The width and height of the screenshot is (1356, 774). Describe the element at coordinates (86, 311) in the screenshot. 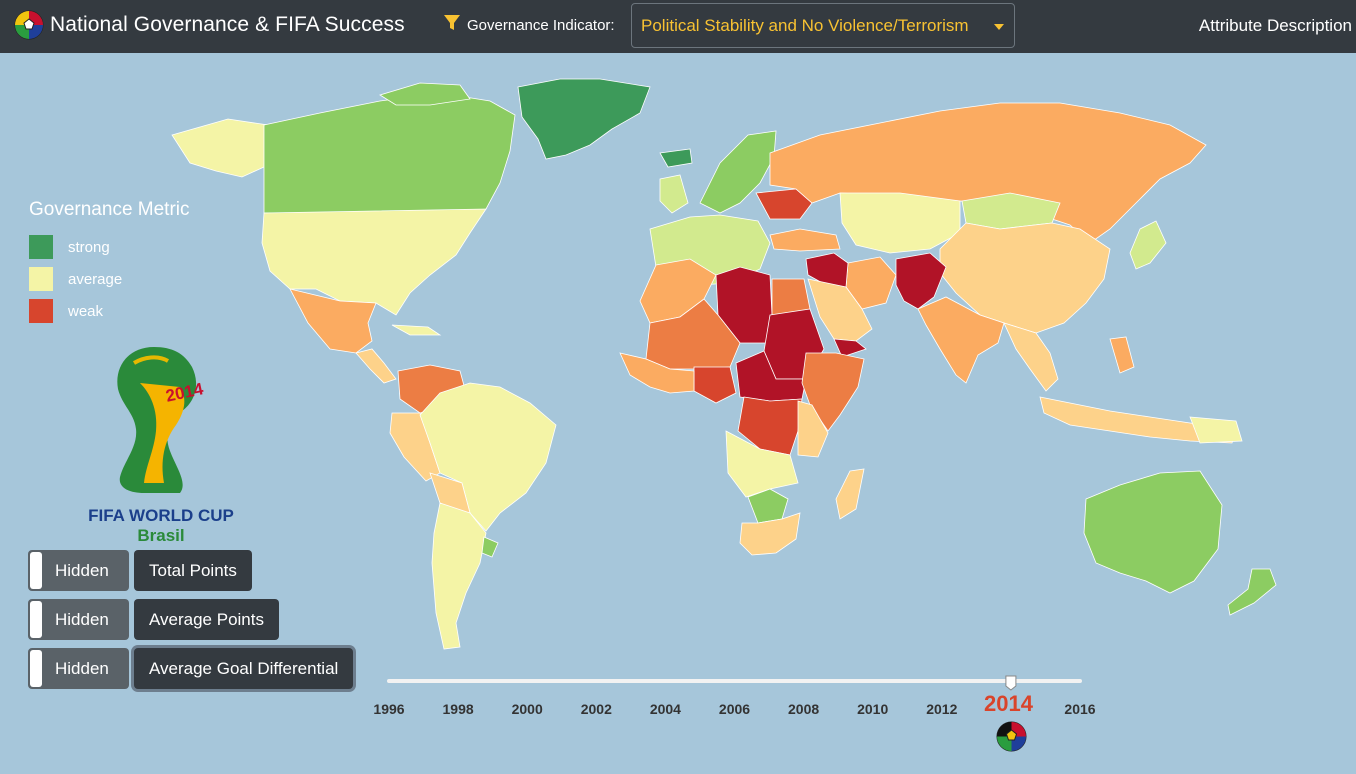

I see `legend-label: weak` at that location.